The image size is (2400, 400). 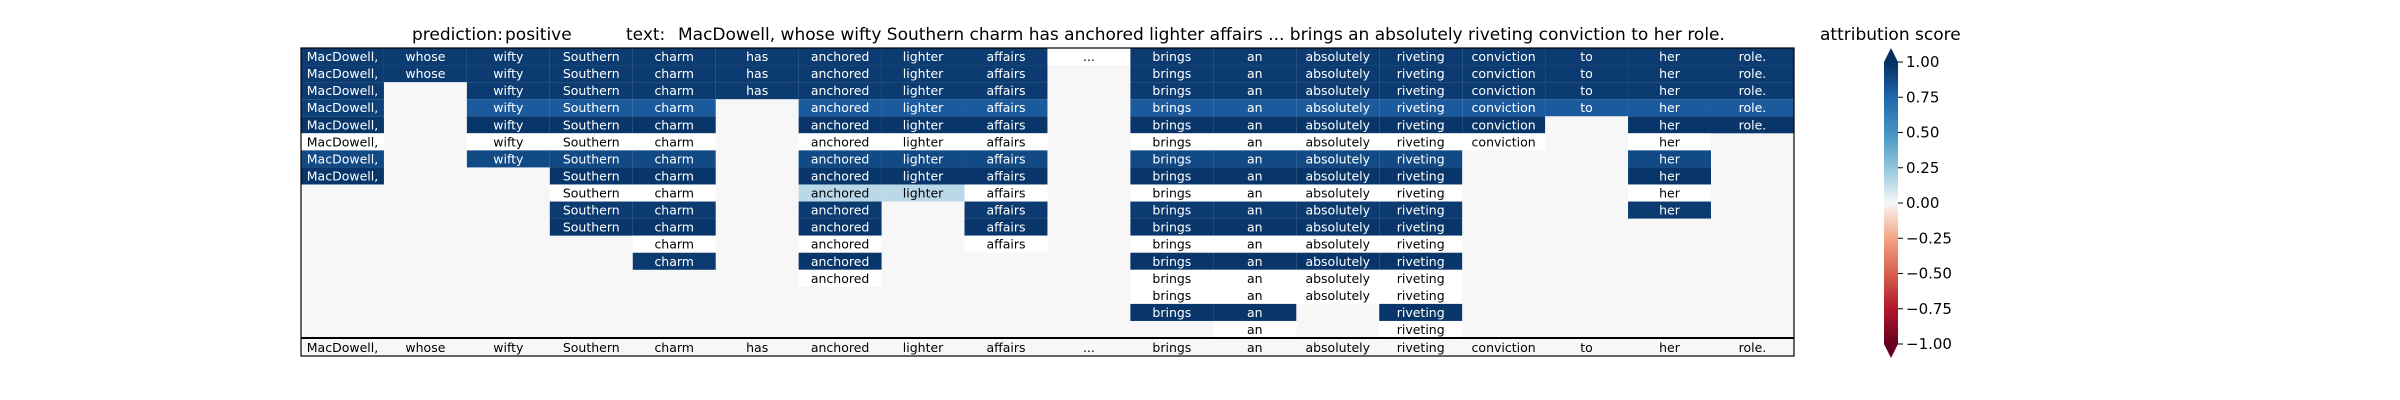 I want to click on heatmap-cell-label: Southern, so click(x=591, y=158).